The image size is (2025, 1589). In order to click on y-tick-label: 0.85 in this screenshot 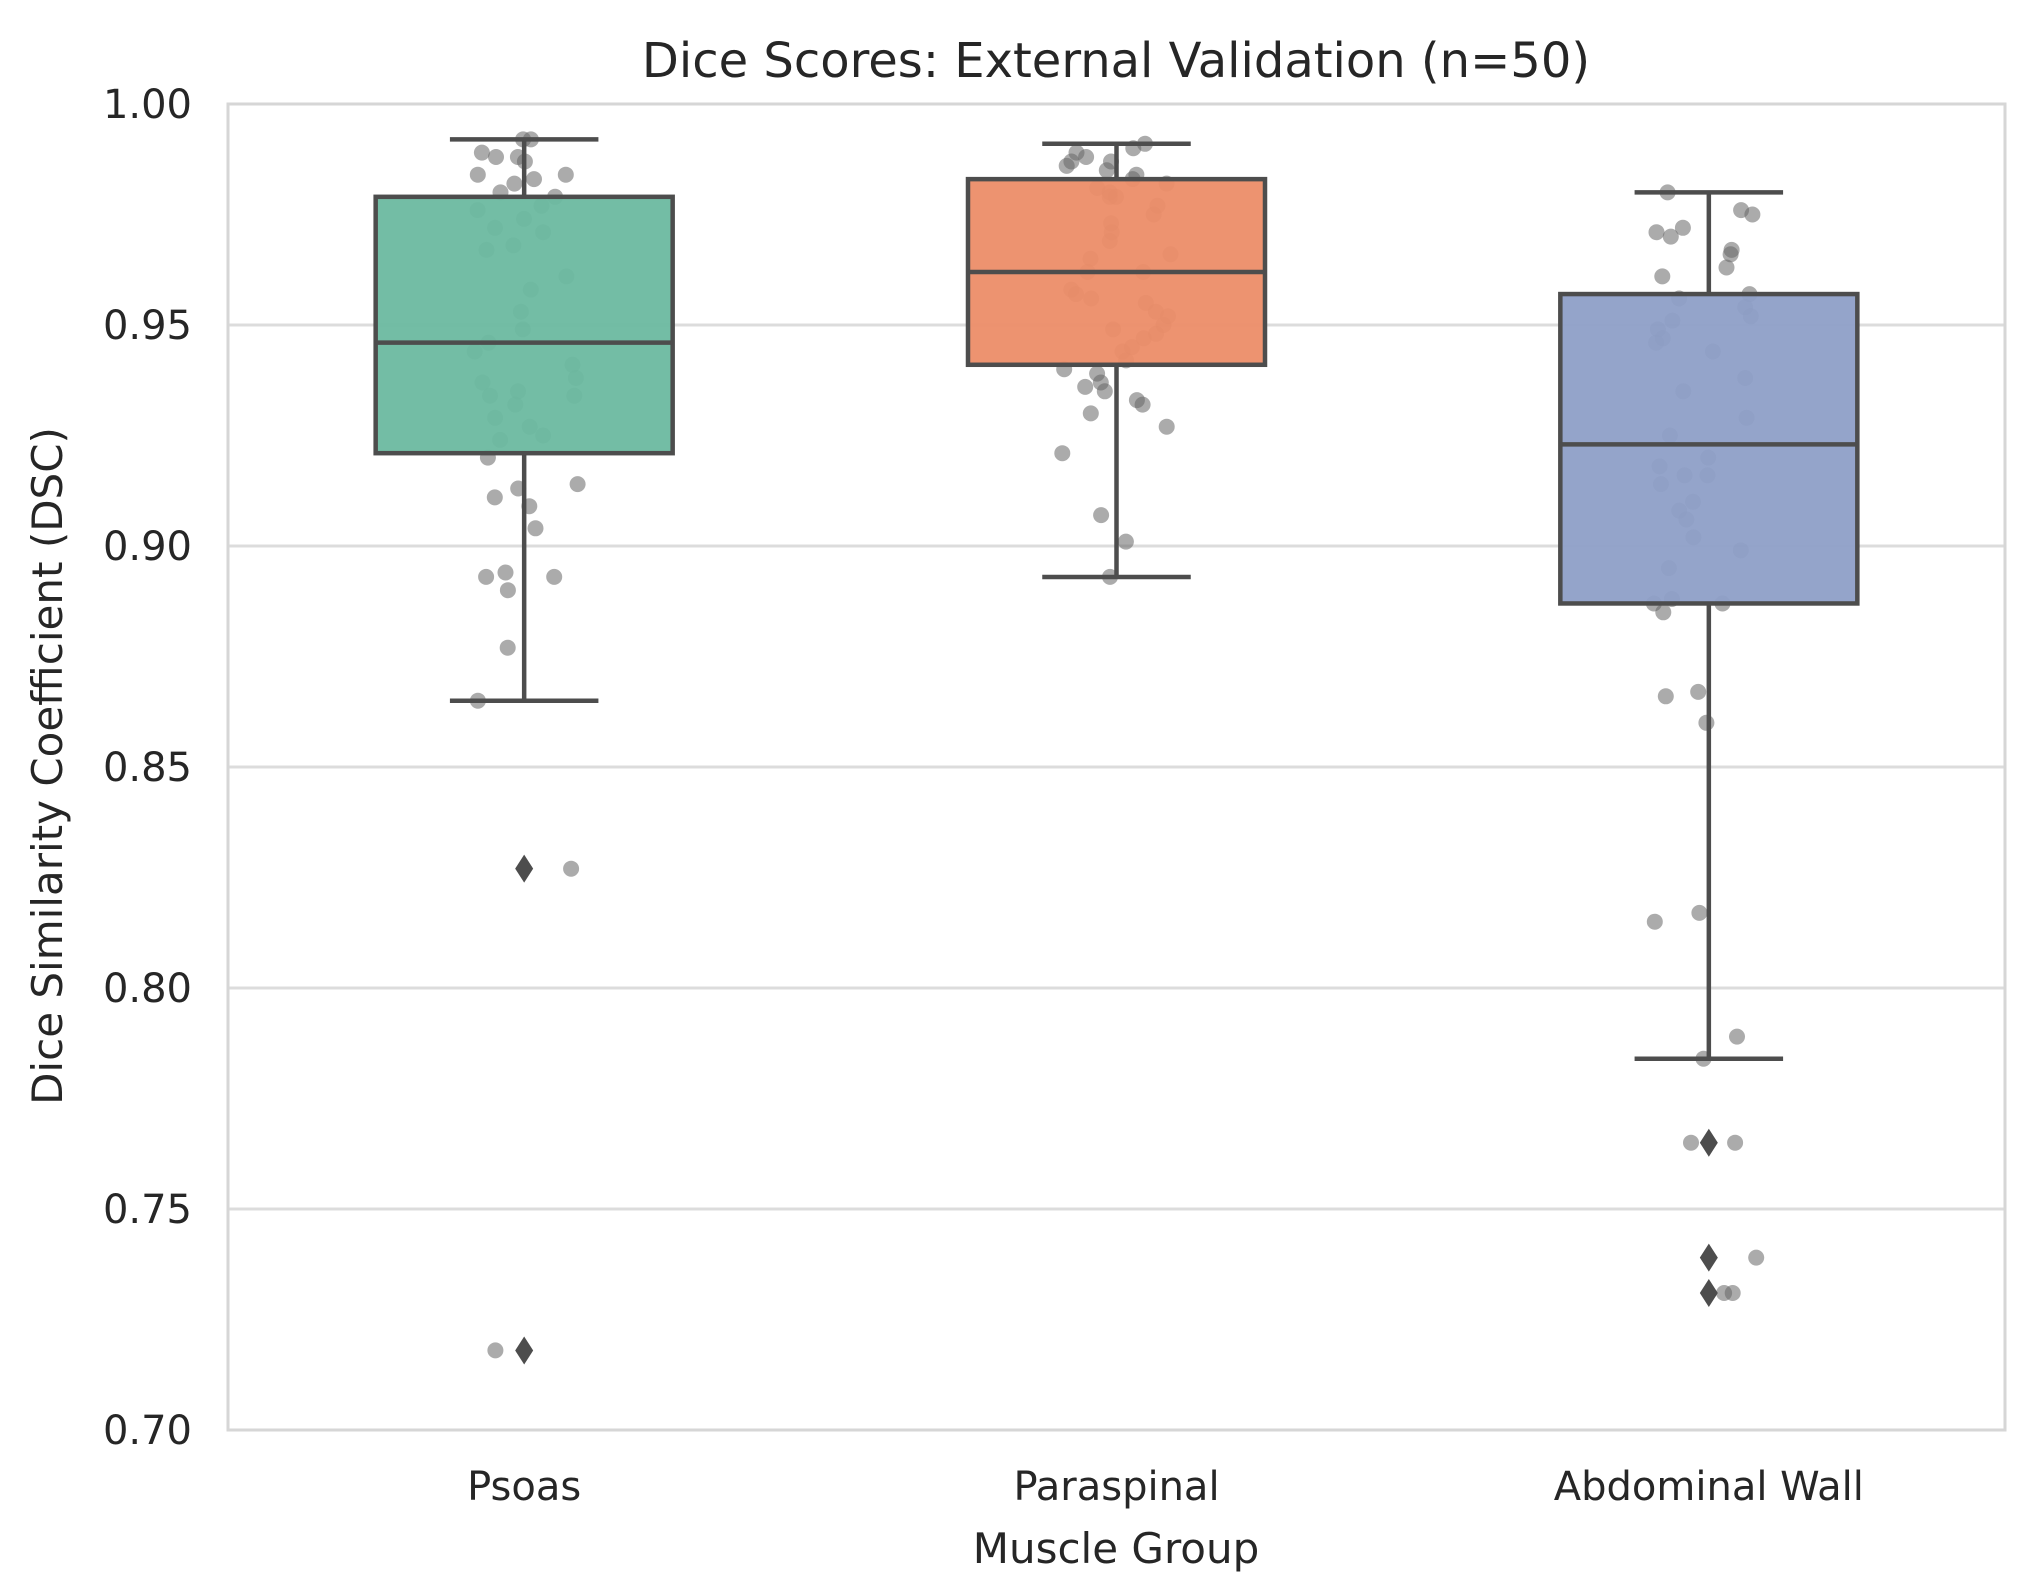, I will do `click(147, 768)`.